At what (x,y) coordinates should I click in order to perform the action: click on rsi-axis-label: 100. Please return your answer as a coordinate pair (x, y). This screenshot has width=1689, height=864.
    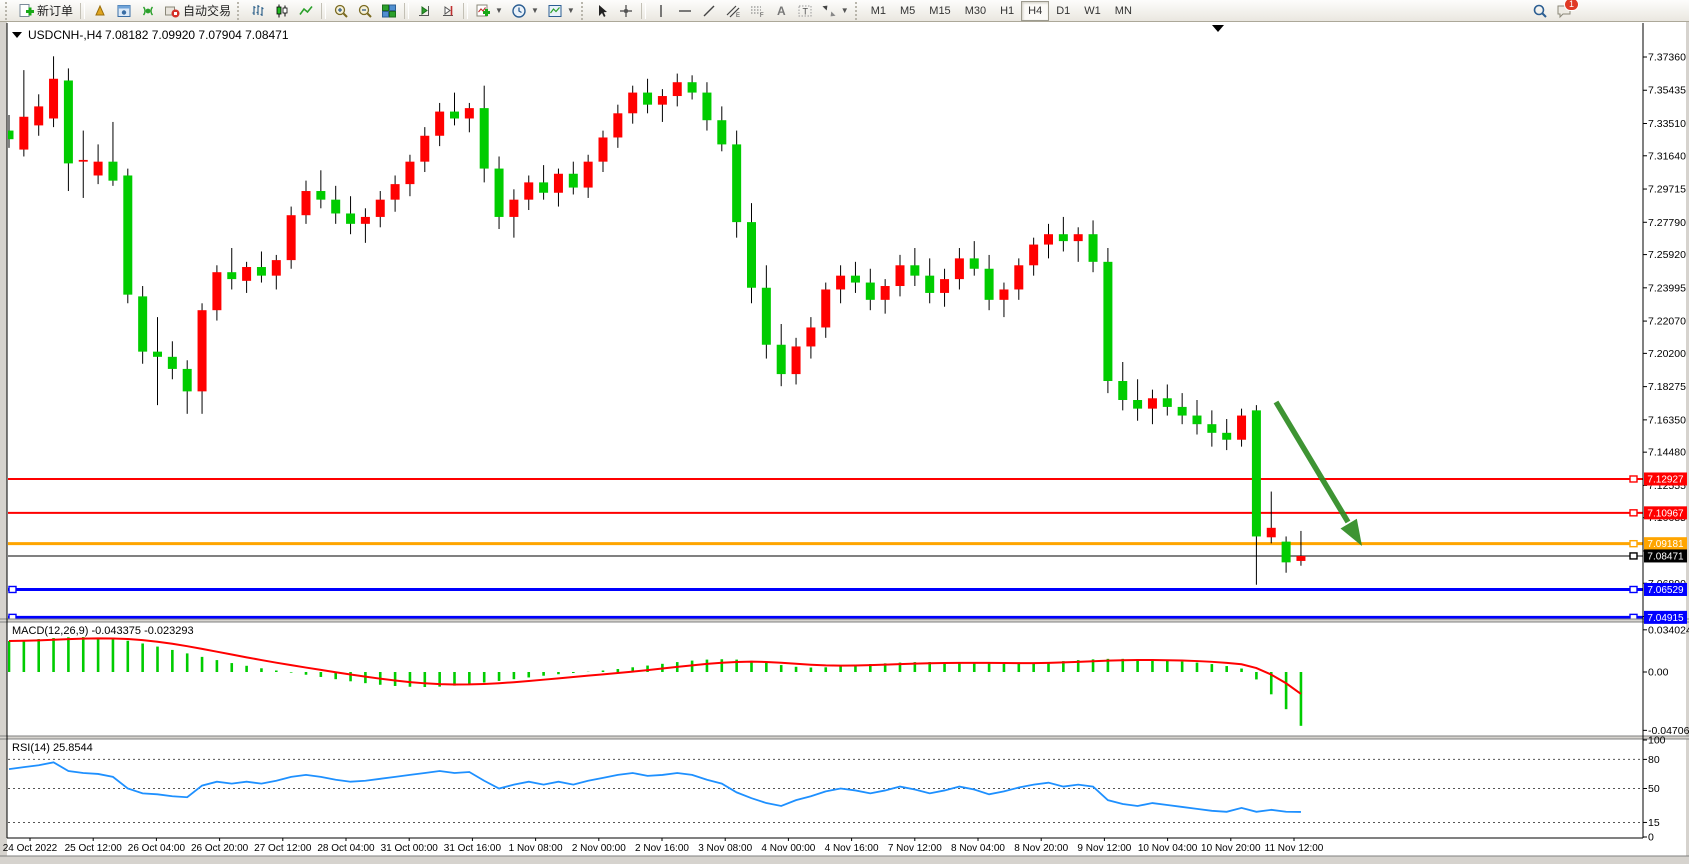
    Looking at the image, I should click on (1657, 741).